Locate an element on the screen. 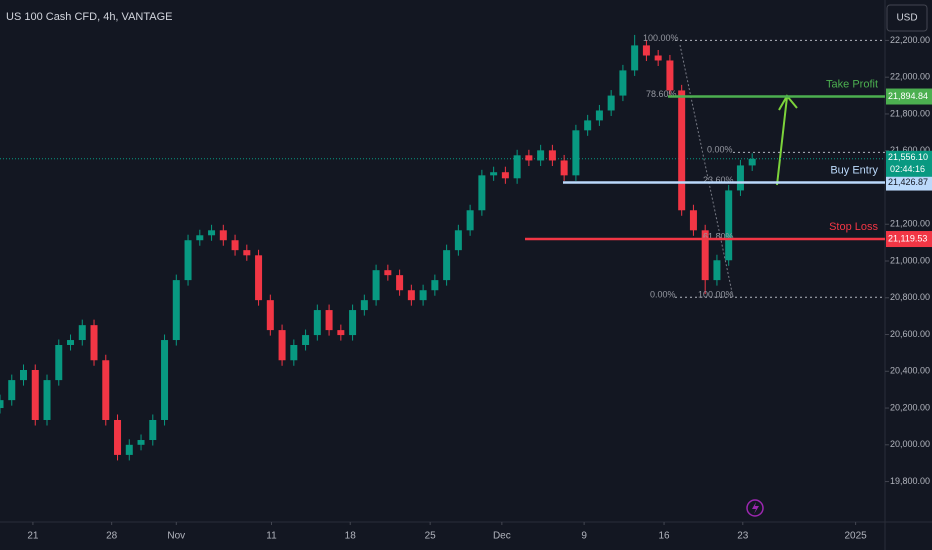 The width and height of the screenshot is (932, 550). event-icon is located at coordinates (755, 508).